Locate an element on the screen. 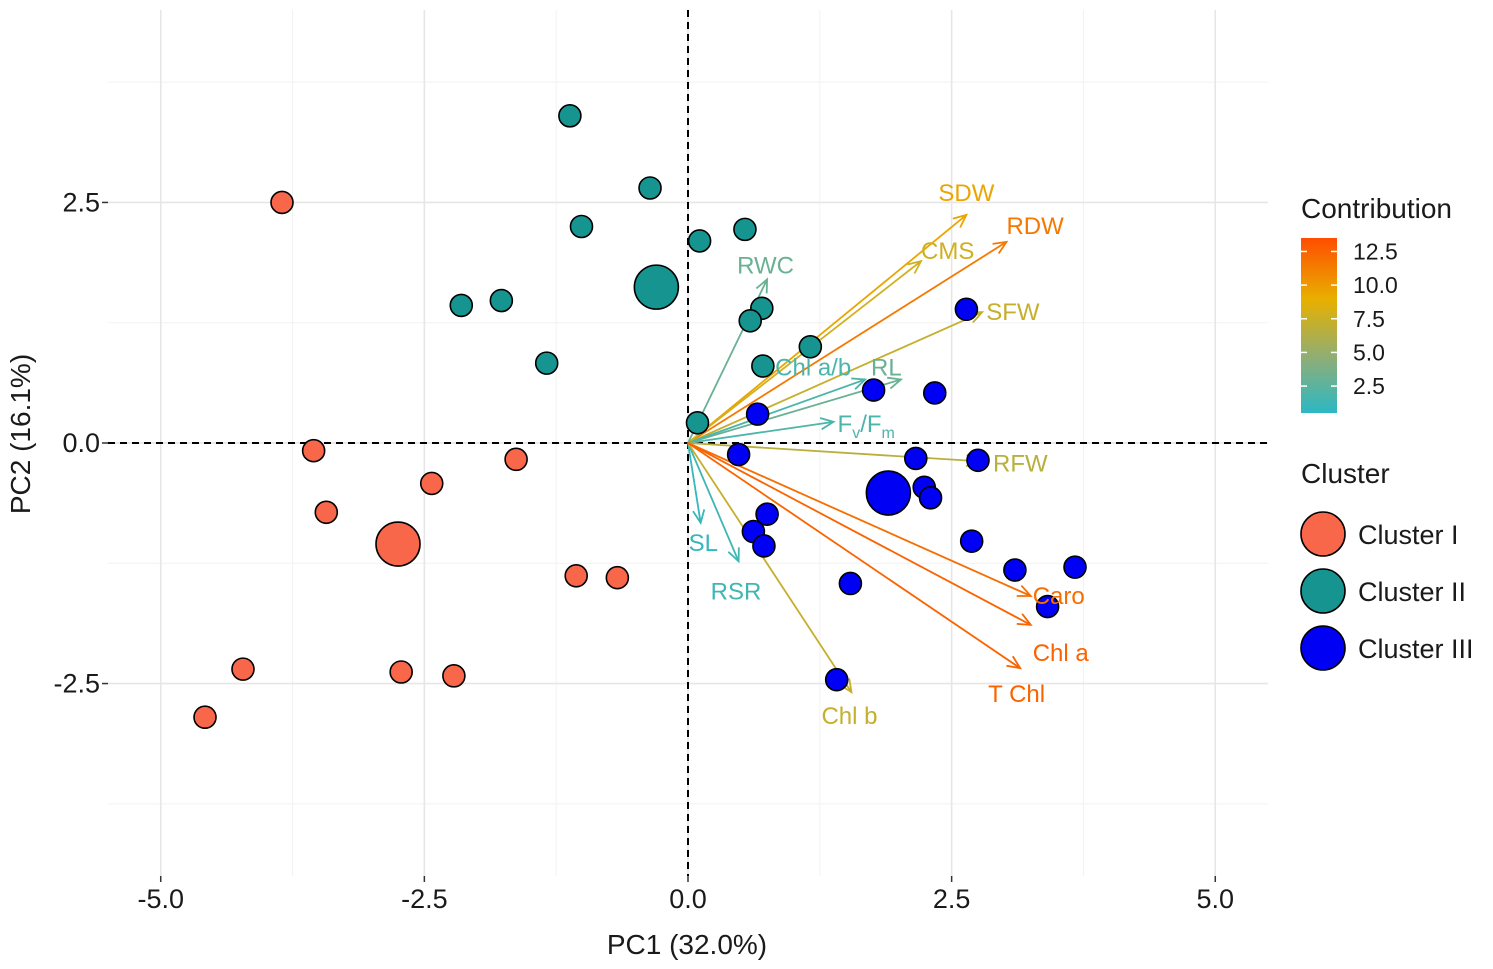 The width and height of the screenshot is (1493, 969). cluster-legend-title: Cluster is located at coordinates (1345, 473).